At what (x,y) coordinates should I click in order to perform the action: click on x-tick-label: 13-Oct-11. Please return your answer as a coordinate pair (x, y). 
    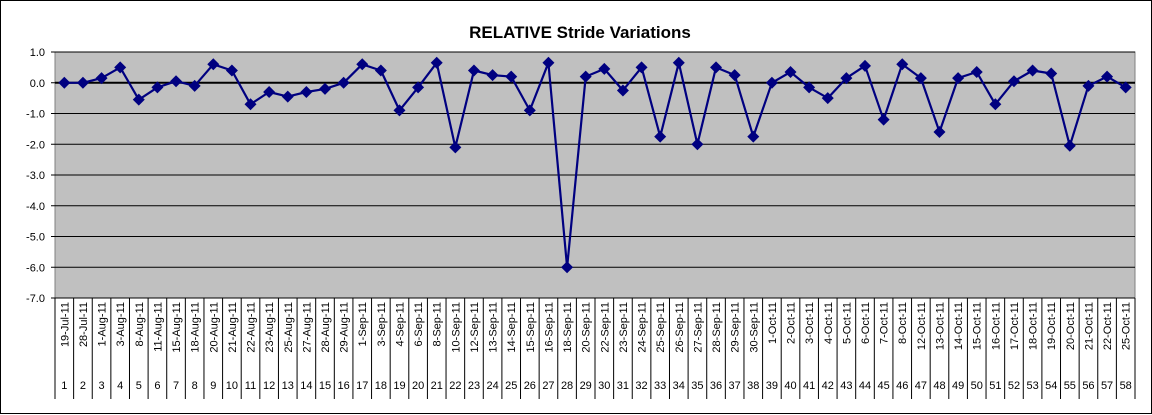
    Looking at the image, I should click on (940, 326).